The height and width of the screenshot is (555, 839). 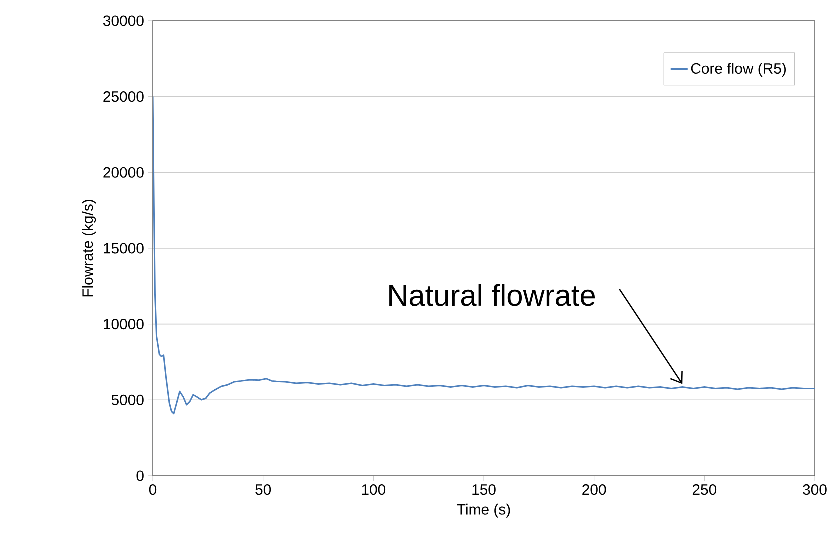 I want to click on x-tick-label: 0, so click(x=153, y=490).